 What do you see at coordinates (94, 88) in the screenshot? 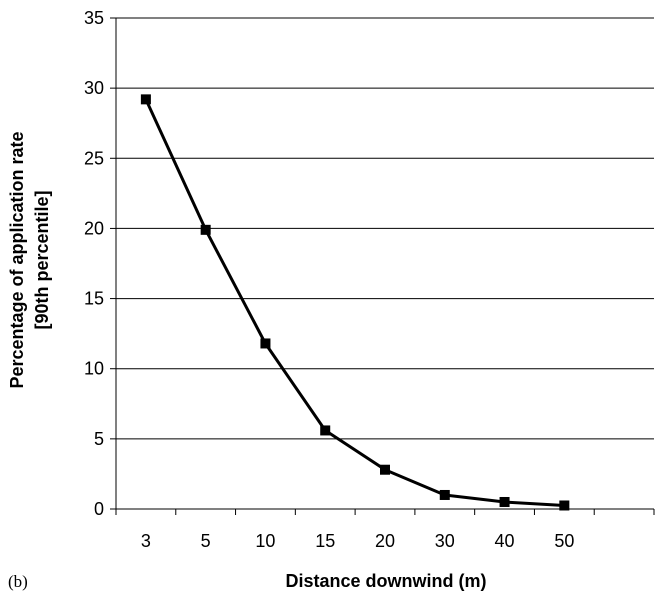
I see `y-tick-label: 30` at bounding box center [94, 88].